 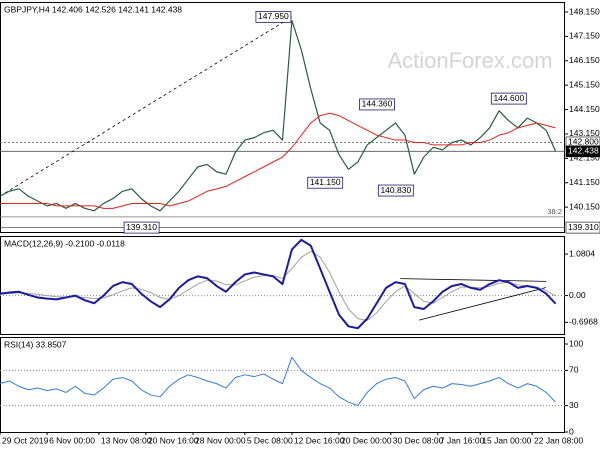 I want to click on x-tick-label: 5 Dec 08:00, so click(x=270, y=440).